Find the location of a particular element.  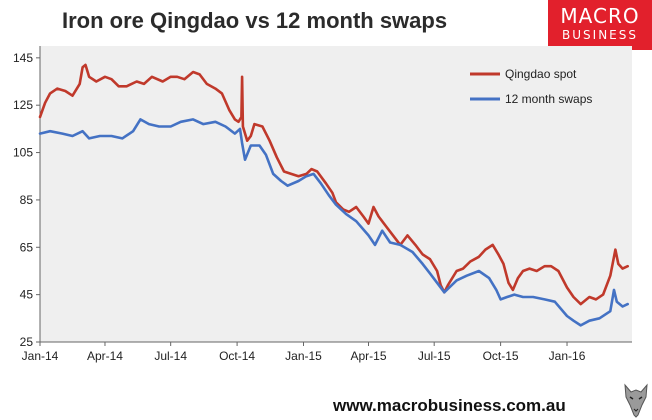

y-tick-label: 25 is located at coordinates (27, 342).